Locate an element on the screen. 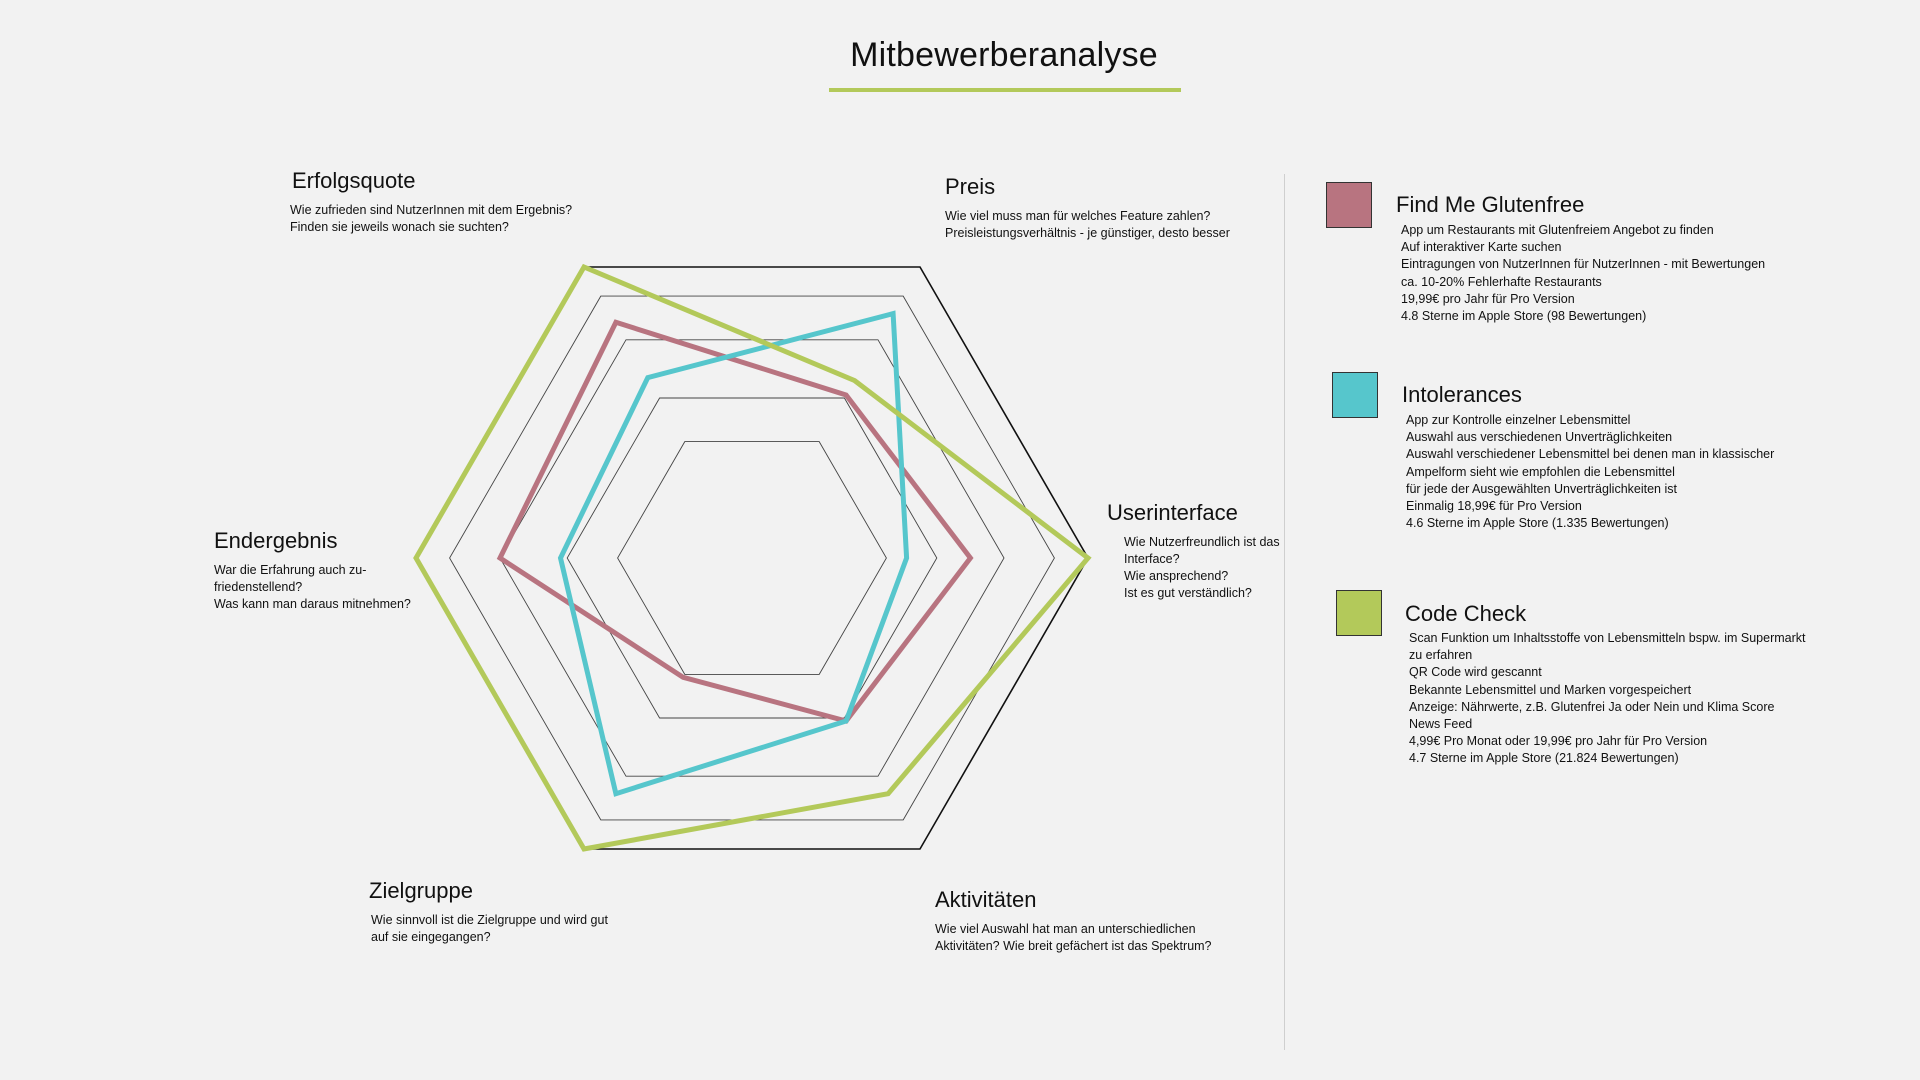  legend-detail-line: Einmalig 18,99€ für Pro Version is located at coordinates (1494, 506).